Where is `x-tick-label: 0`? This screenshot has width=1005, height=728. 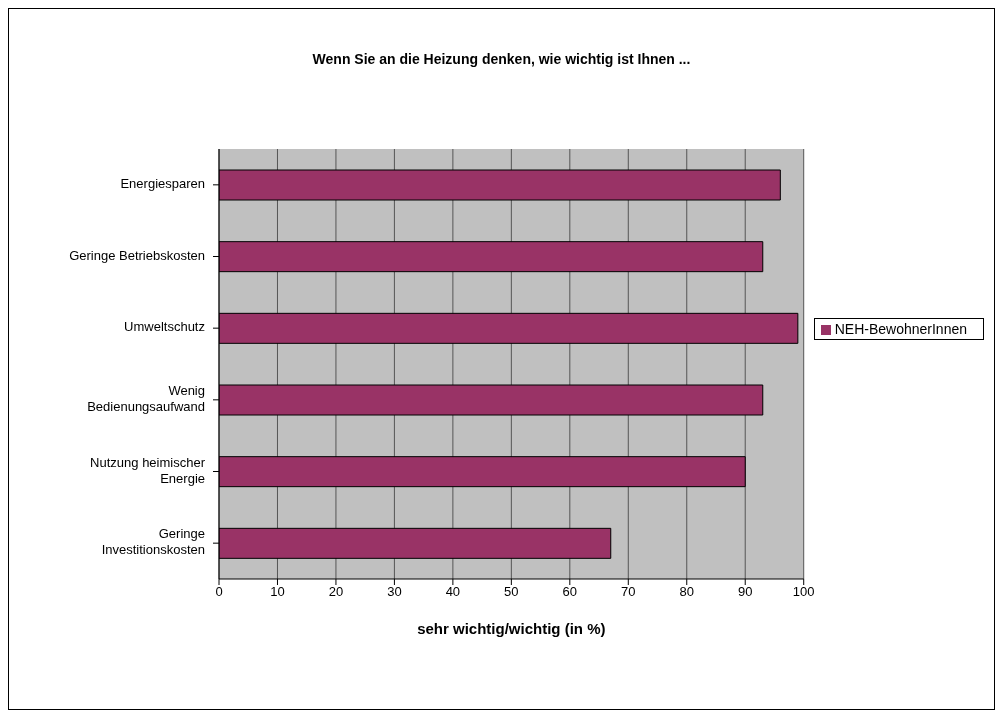 x-tick-label: 0 is located at coordinates (219, 592).